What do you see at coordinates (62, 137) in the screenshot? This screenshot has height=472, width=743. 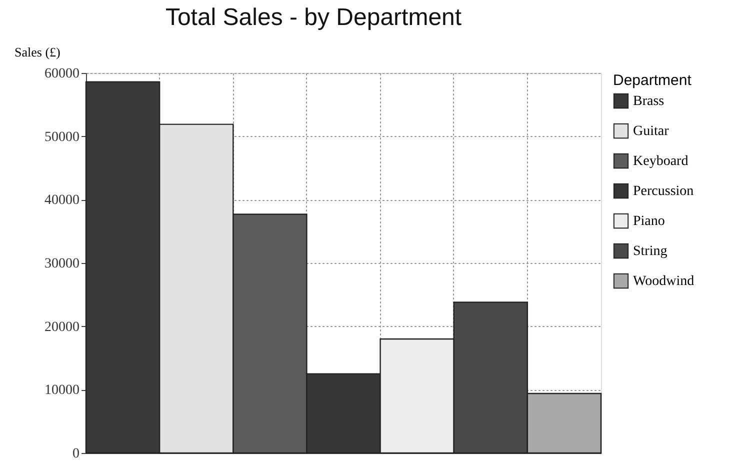 I see `y-tick-label: 50000` at bounding box center [62, 137].